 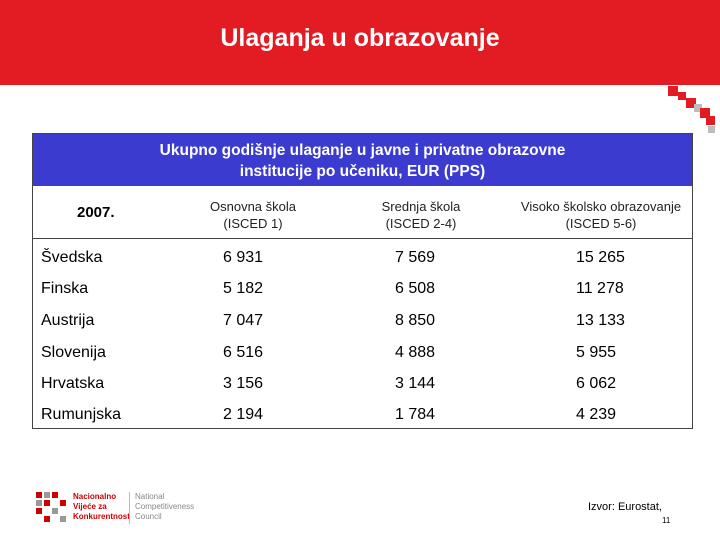 What do you see at coordinates (362, 288) in the screenshot?
I see `table-row: Finska 5 182 6 508 11 278` at bounding box center [362, 288].